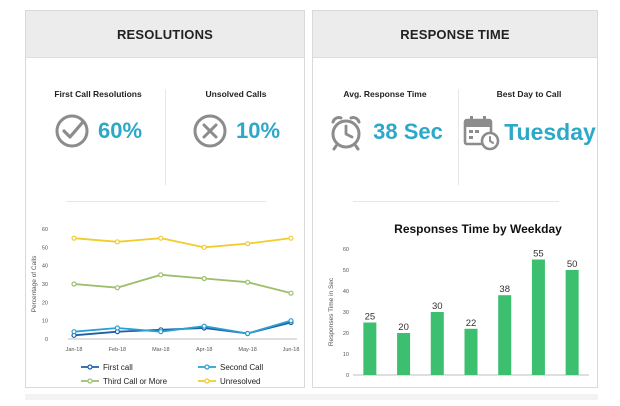 This screenshot has width=620, height=406. What do you see at coordinates (34, 283) in the screenshot?
I see `y-axis-label: Percentage of Calls` at bounding box center [34, 283].